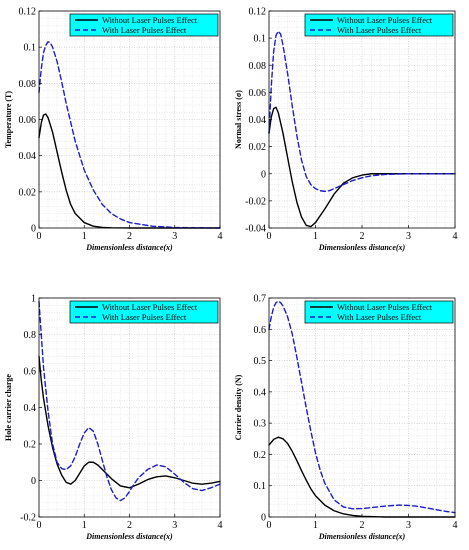 This screenshot has width=469, height=550. What do you see at coordinates (30, 408) in the screenshot?
I see `chart-3-y-tick-label: 0.4` at bounding box center [30, 408].